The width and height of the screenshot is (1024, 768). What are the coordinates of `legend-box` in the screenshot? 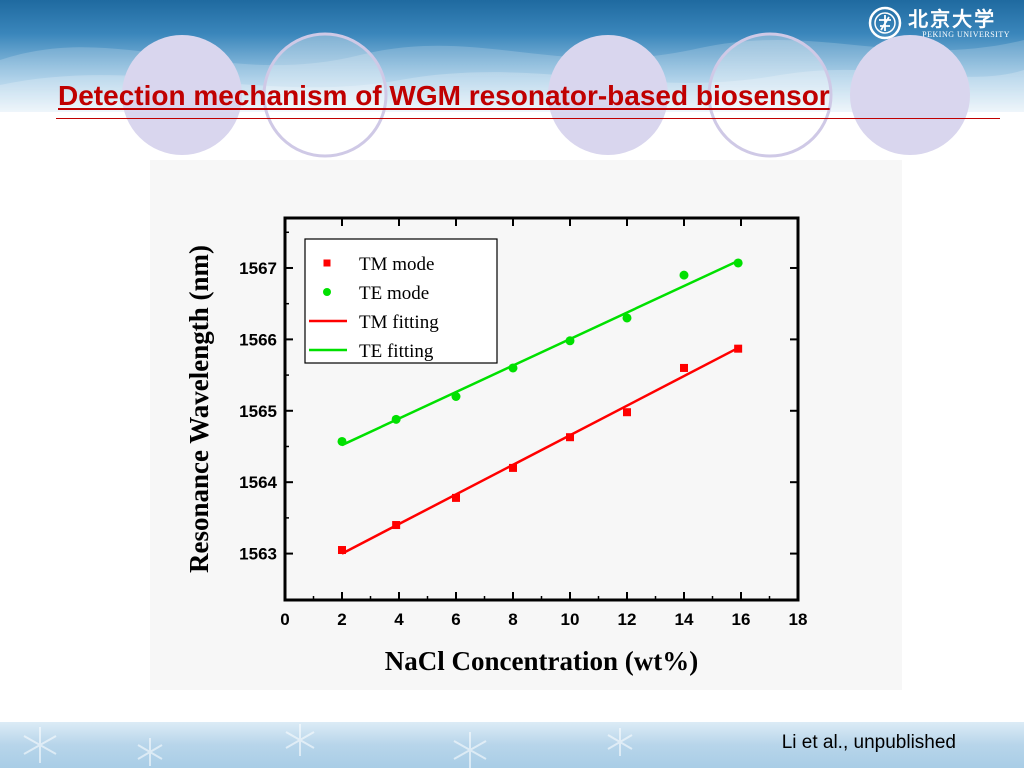 It's located at (401, 301).